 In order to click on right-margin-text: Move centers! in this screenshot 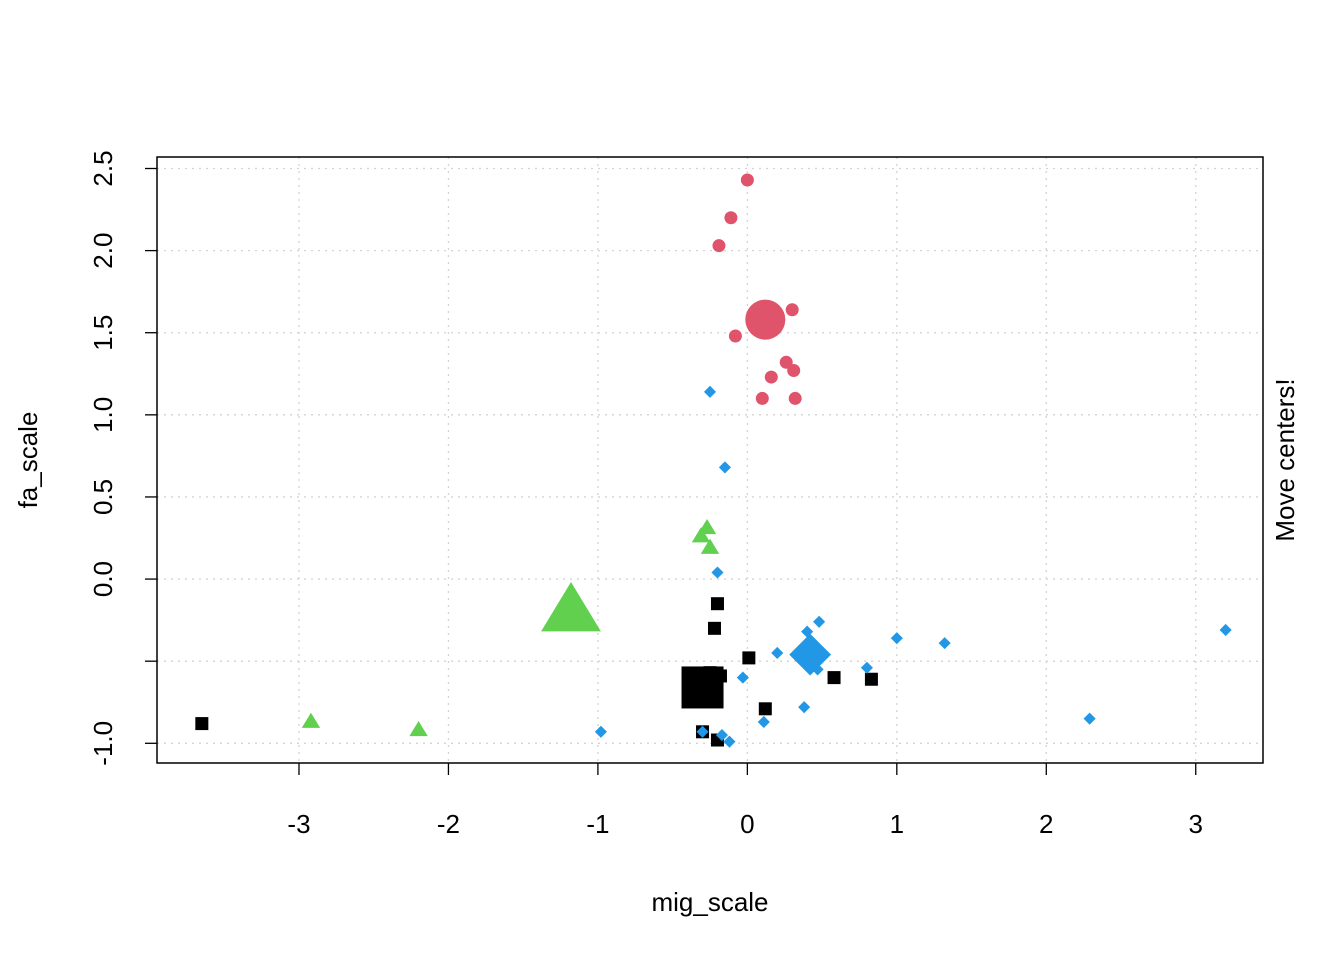, I will do `click(1285, 459)`.